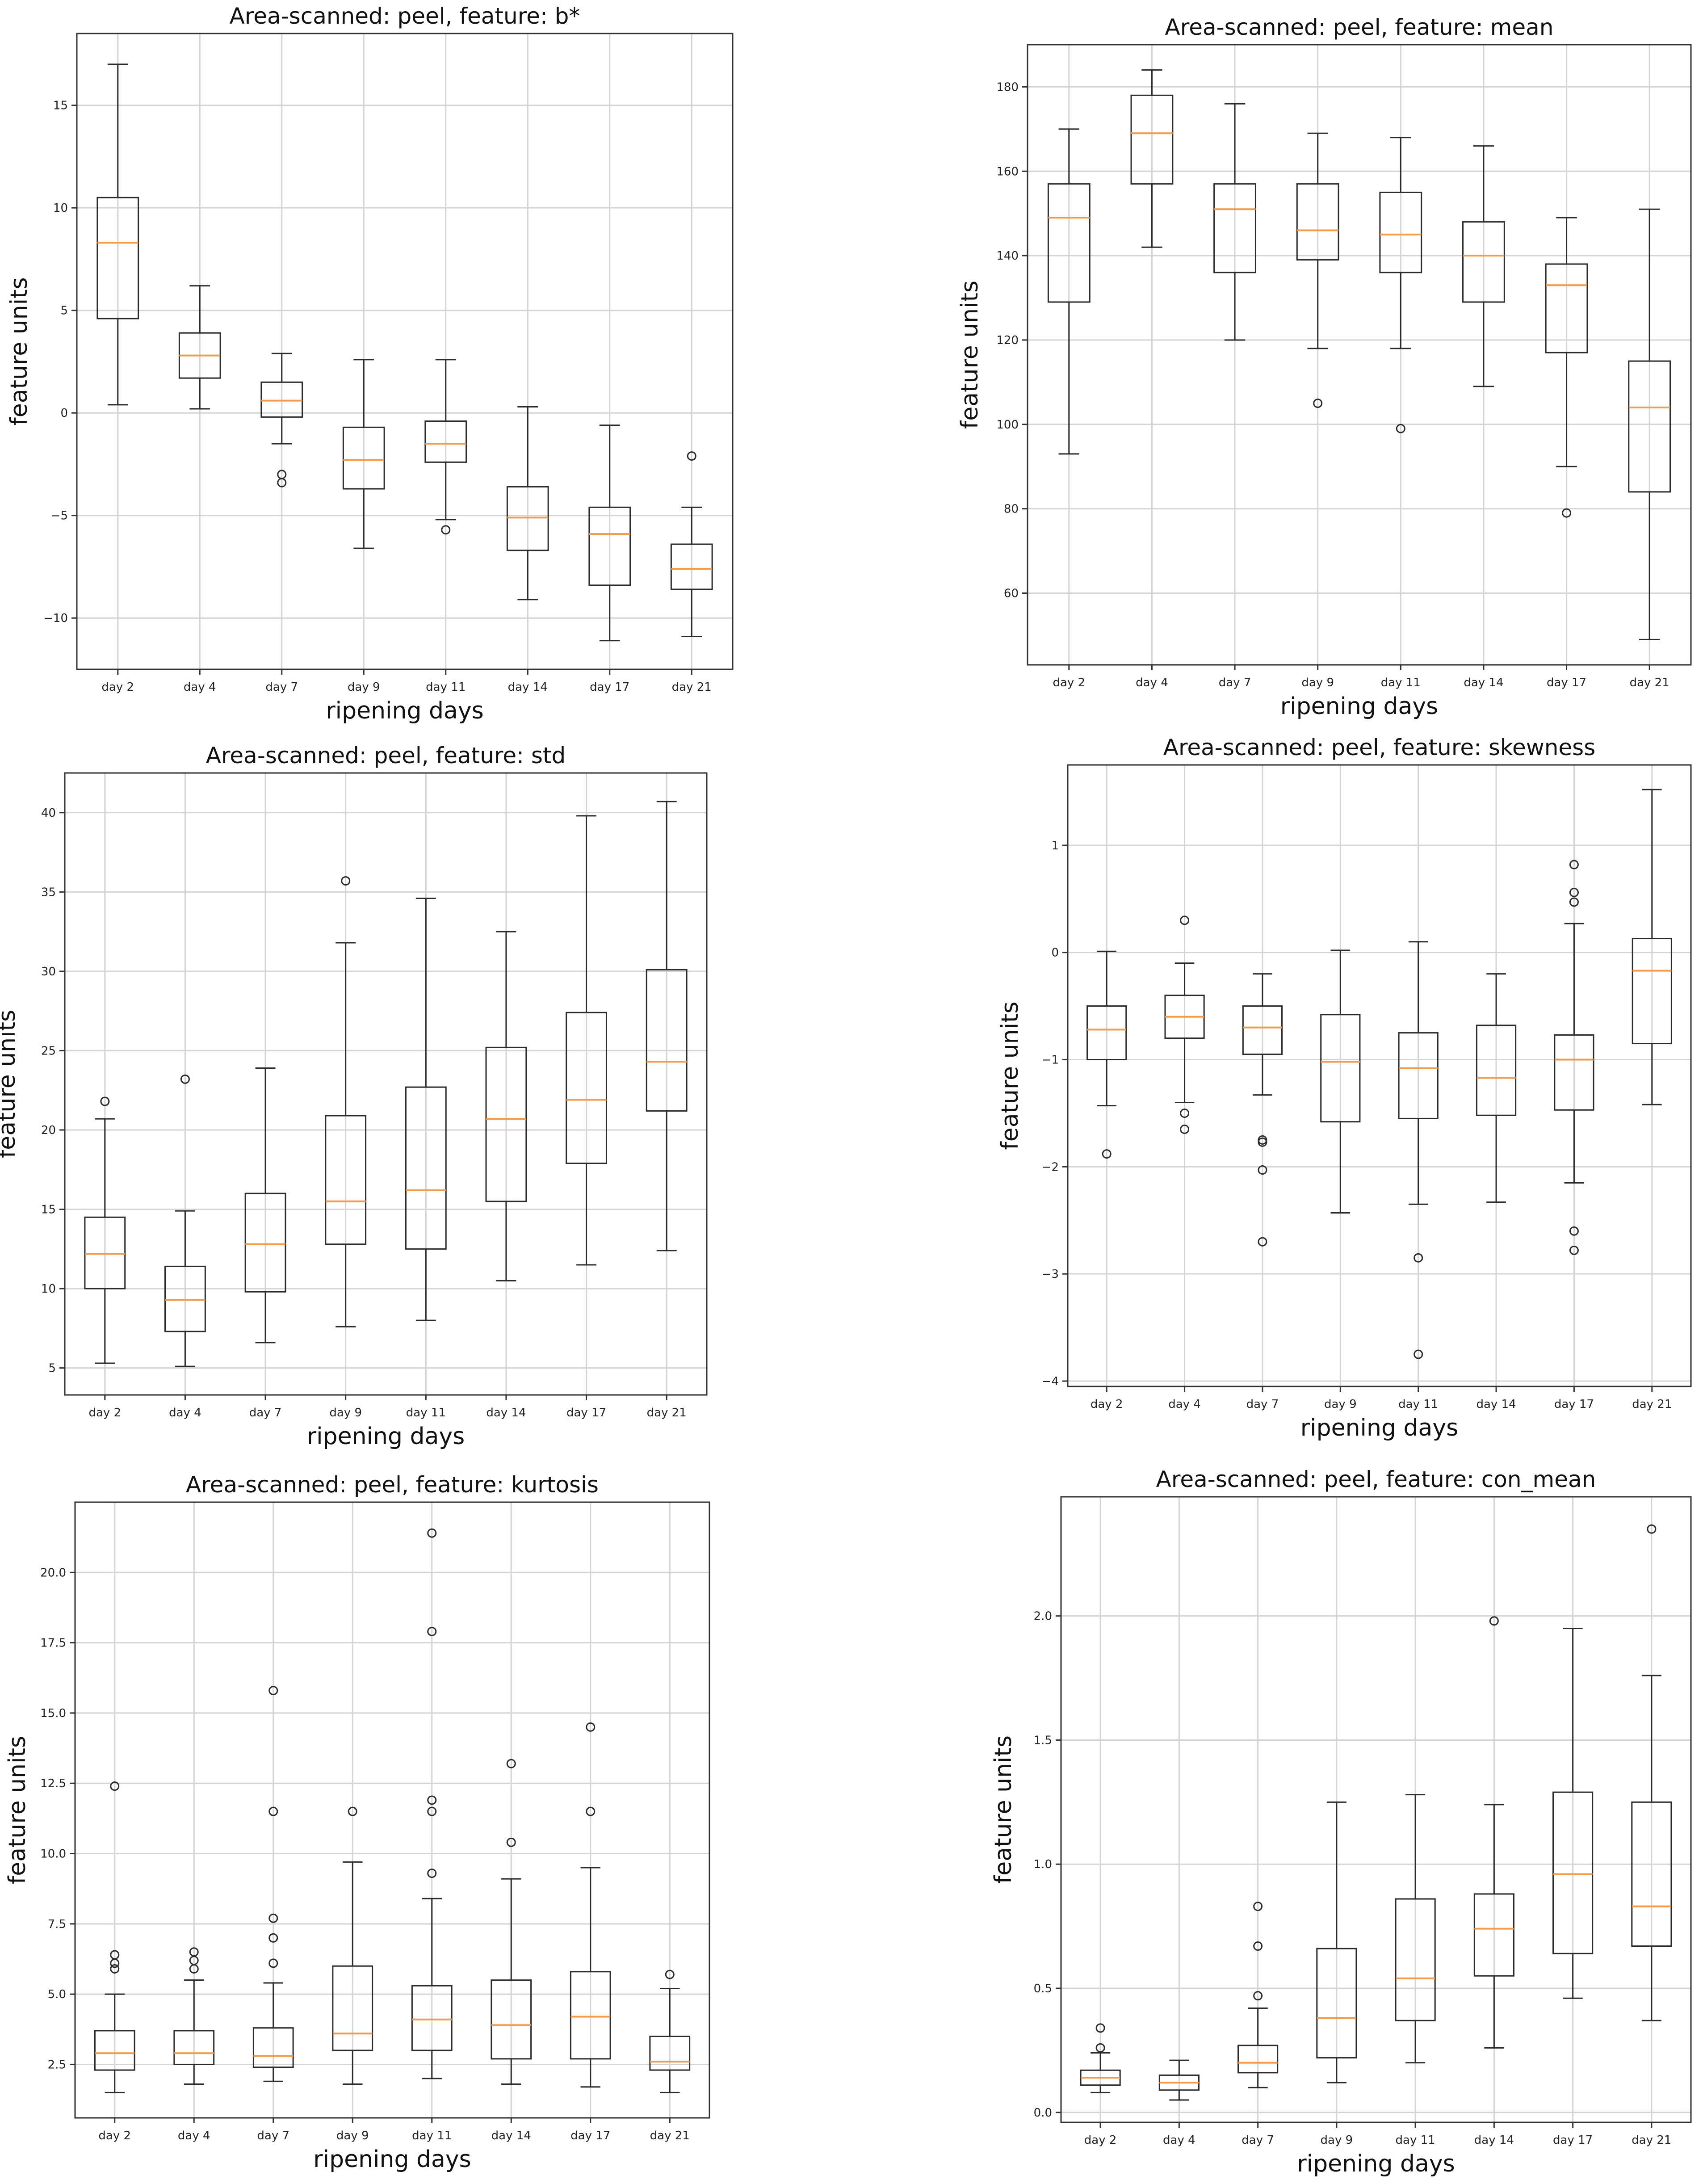 This screenshot has height=2184, width=1703. What do you see at coordinates (1483, 682) in the screenshot?
I see `x-tick-label: day 14` at bounding box center [1483, 682].